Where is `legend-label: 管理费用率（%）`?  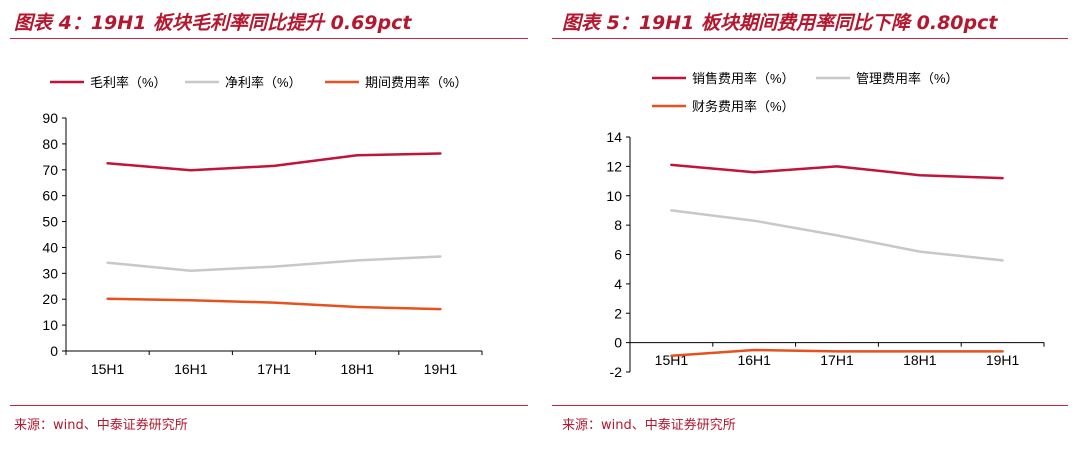 legend-label: 管理费用率（%） is located at coordinates (907, 78).